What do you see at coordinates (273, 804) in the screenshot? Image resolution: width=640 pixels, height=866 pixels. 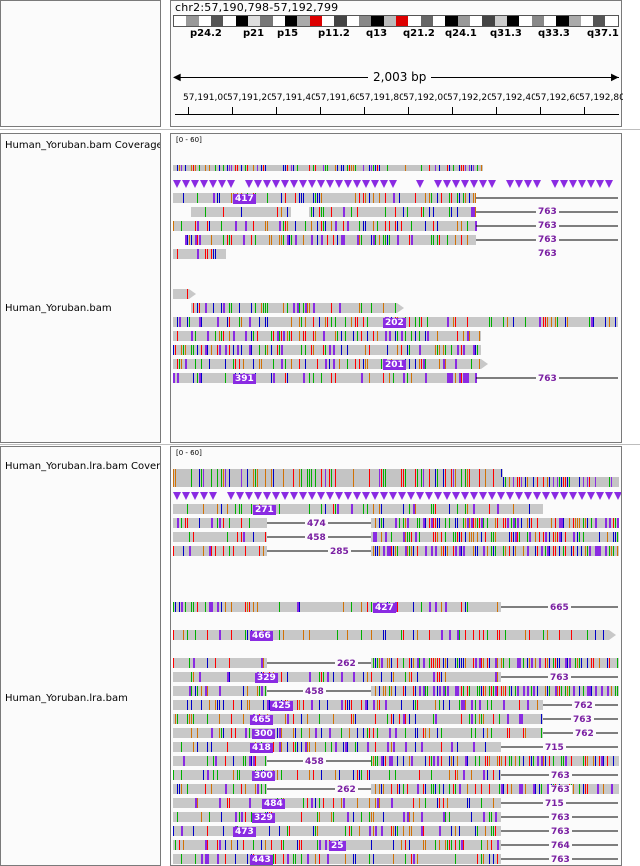 I see `read-length-label: 484` at bounding box center [273, 804].